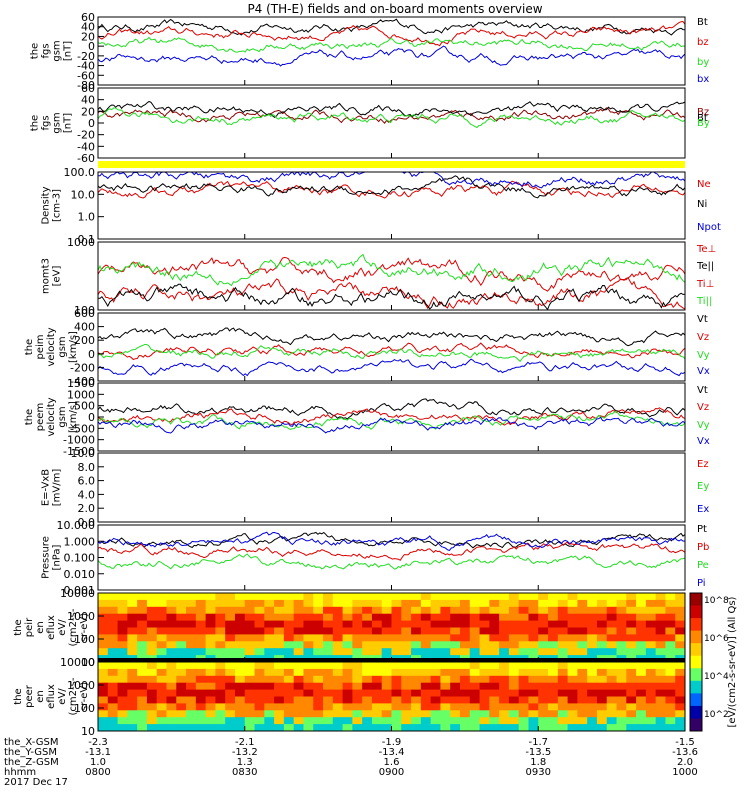 The image size is (750, 800). I want to click on temp-legend-Ti||: Ti||, so click(704, 301).